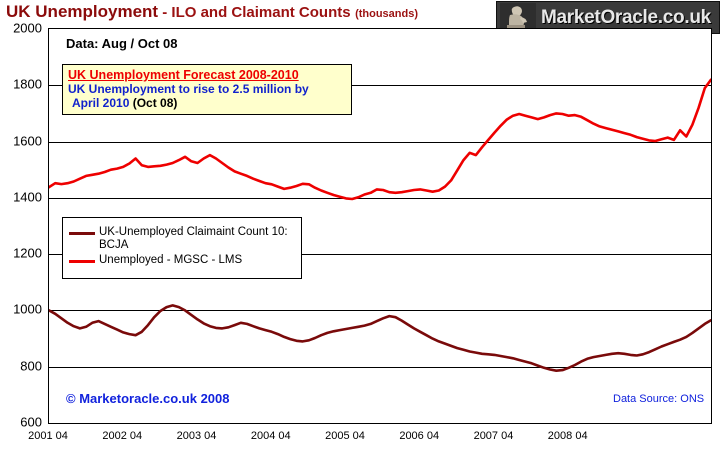 The width and height of the screenshot is (724, 470). Describe the element at coordinates (155, 103) in the screenshot. I see `forecast-annotation-asof: (Oct 08)` at that location.